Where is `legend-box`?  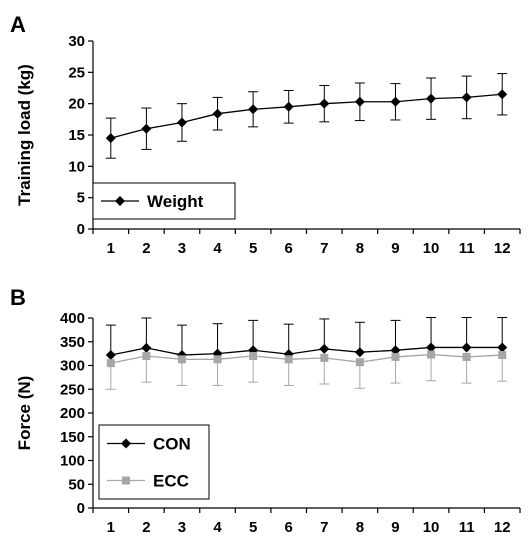
legend-box is located at coordinates (154, 462).